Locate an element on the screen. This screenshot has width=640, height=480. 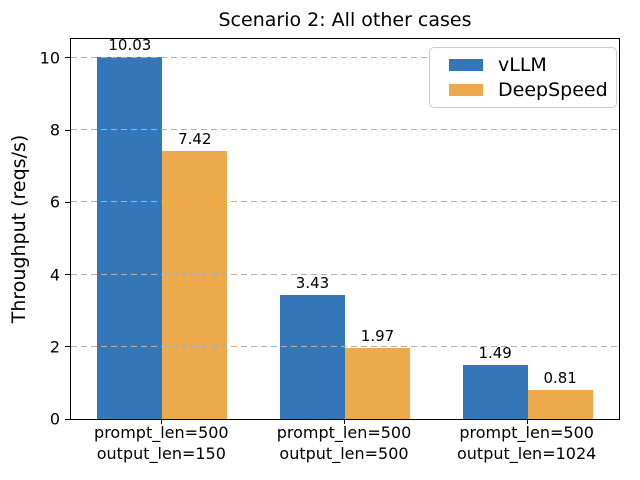
y-tick-label-6: 6 is located at coordinates (54, 202).